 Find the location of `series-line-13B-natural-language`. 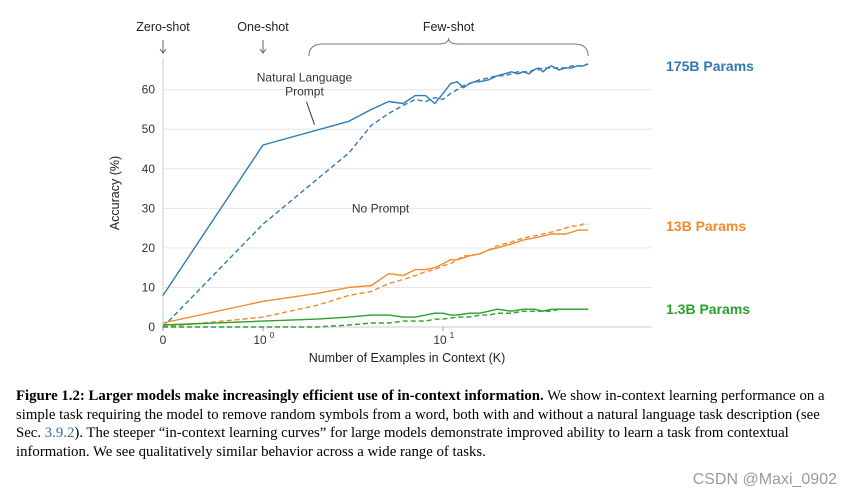

series-line-13B-natural-language is located at coordinates (375, 276).